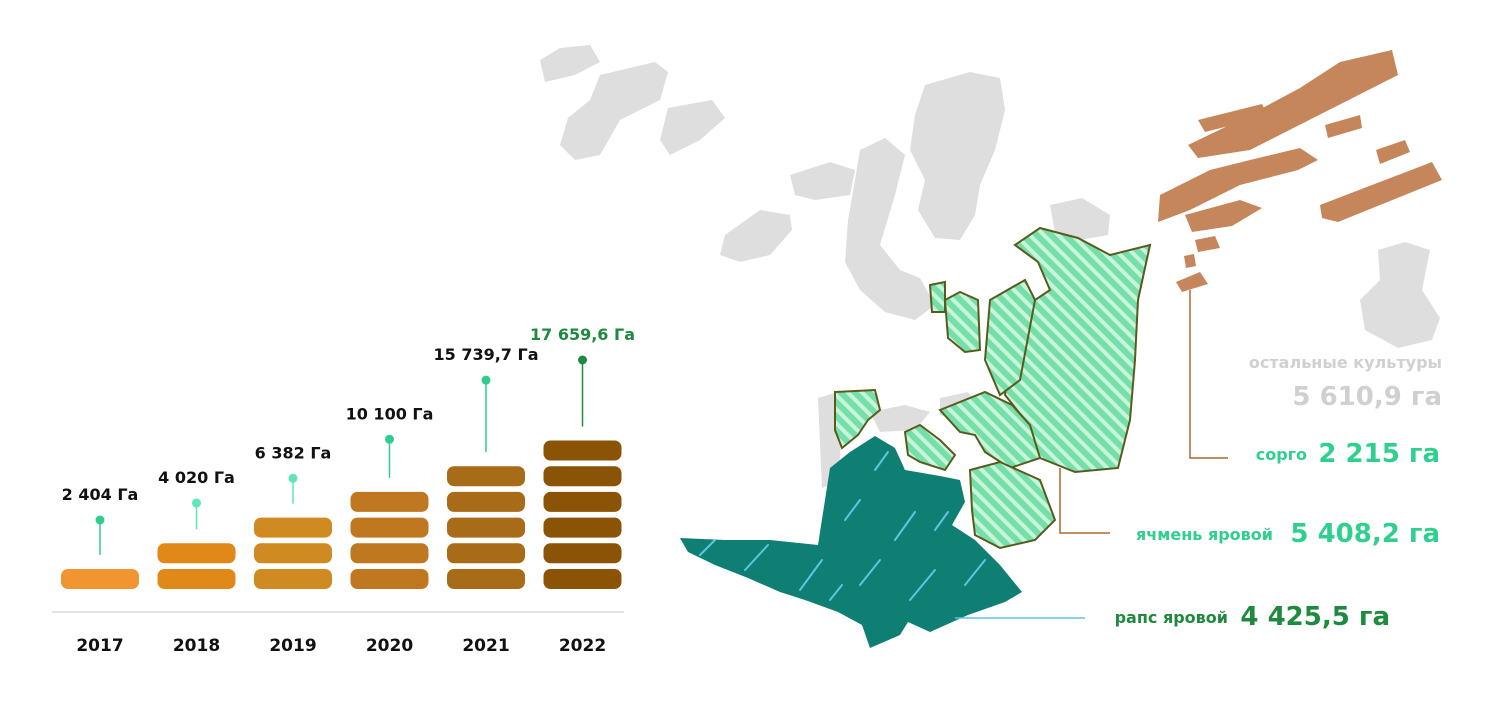 The width and height of the screenshot is (1504, 714). Describe the element at coordinates (1365, 534) in the screenshot. I see `legend-value-barley: 5 408,2 га` at that location.